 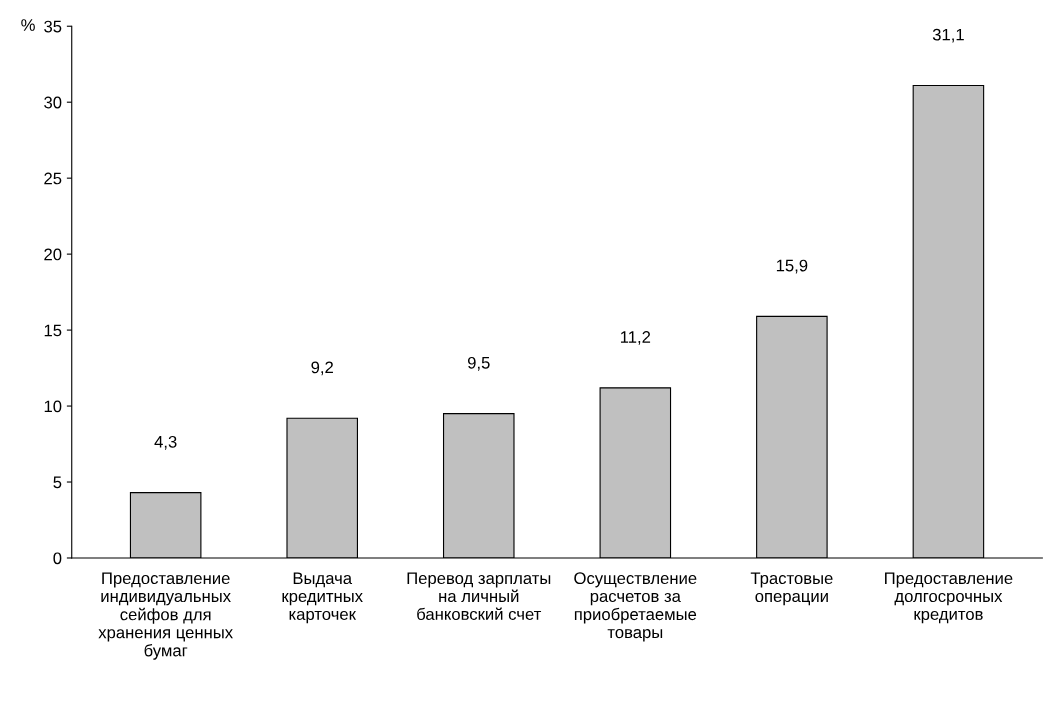 I want to click on data-label: 31,1, so click(x=948, y=35).